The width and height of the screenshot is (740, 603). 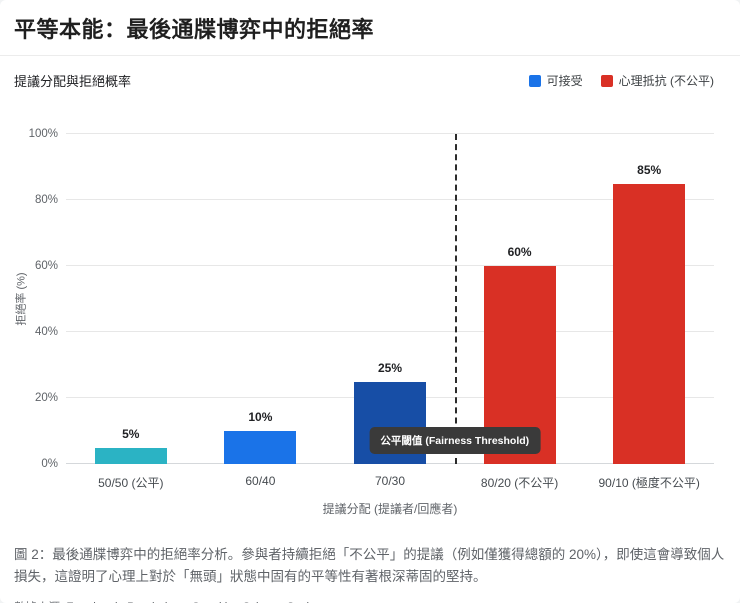 What do you see at coordinates (606, 80) in the screenshot?
I see `legend-swatch-red` at bounding box center [606, 80].